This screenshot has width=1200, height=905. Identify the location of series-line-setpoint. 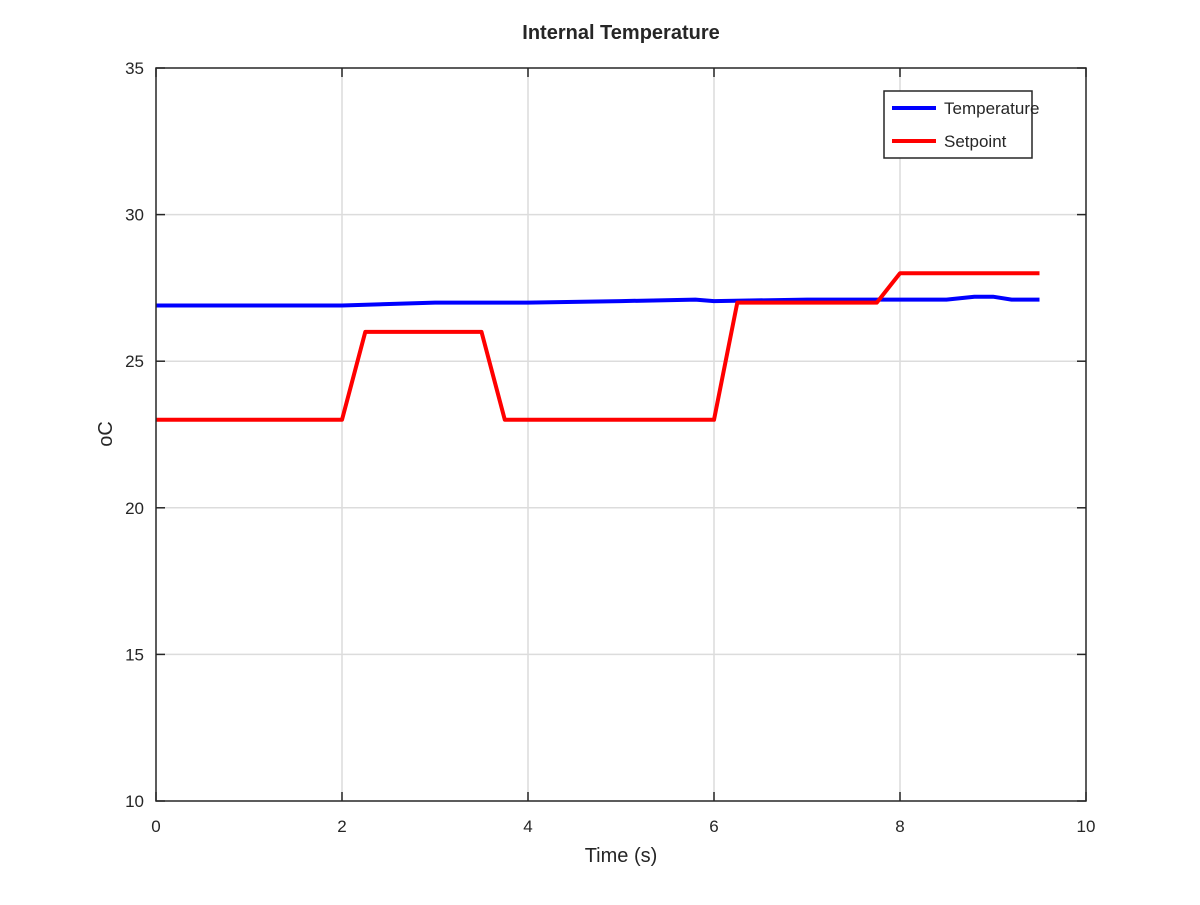
(598, 346).